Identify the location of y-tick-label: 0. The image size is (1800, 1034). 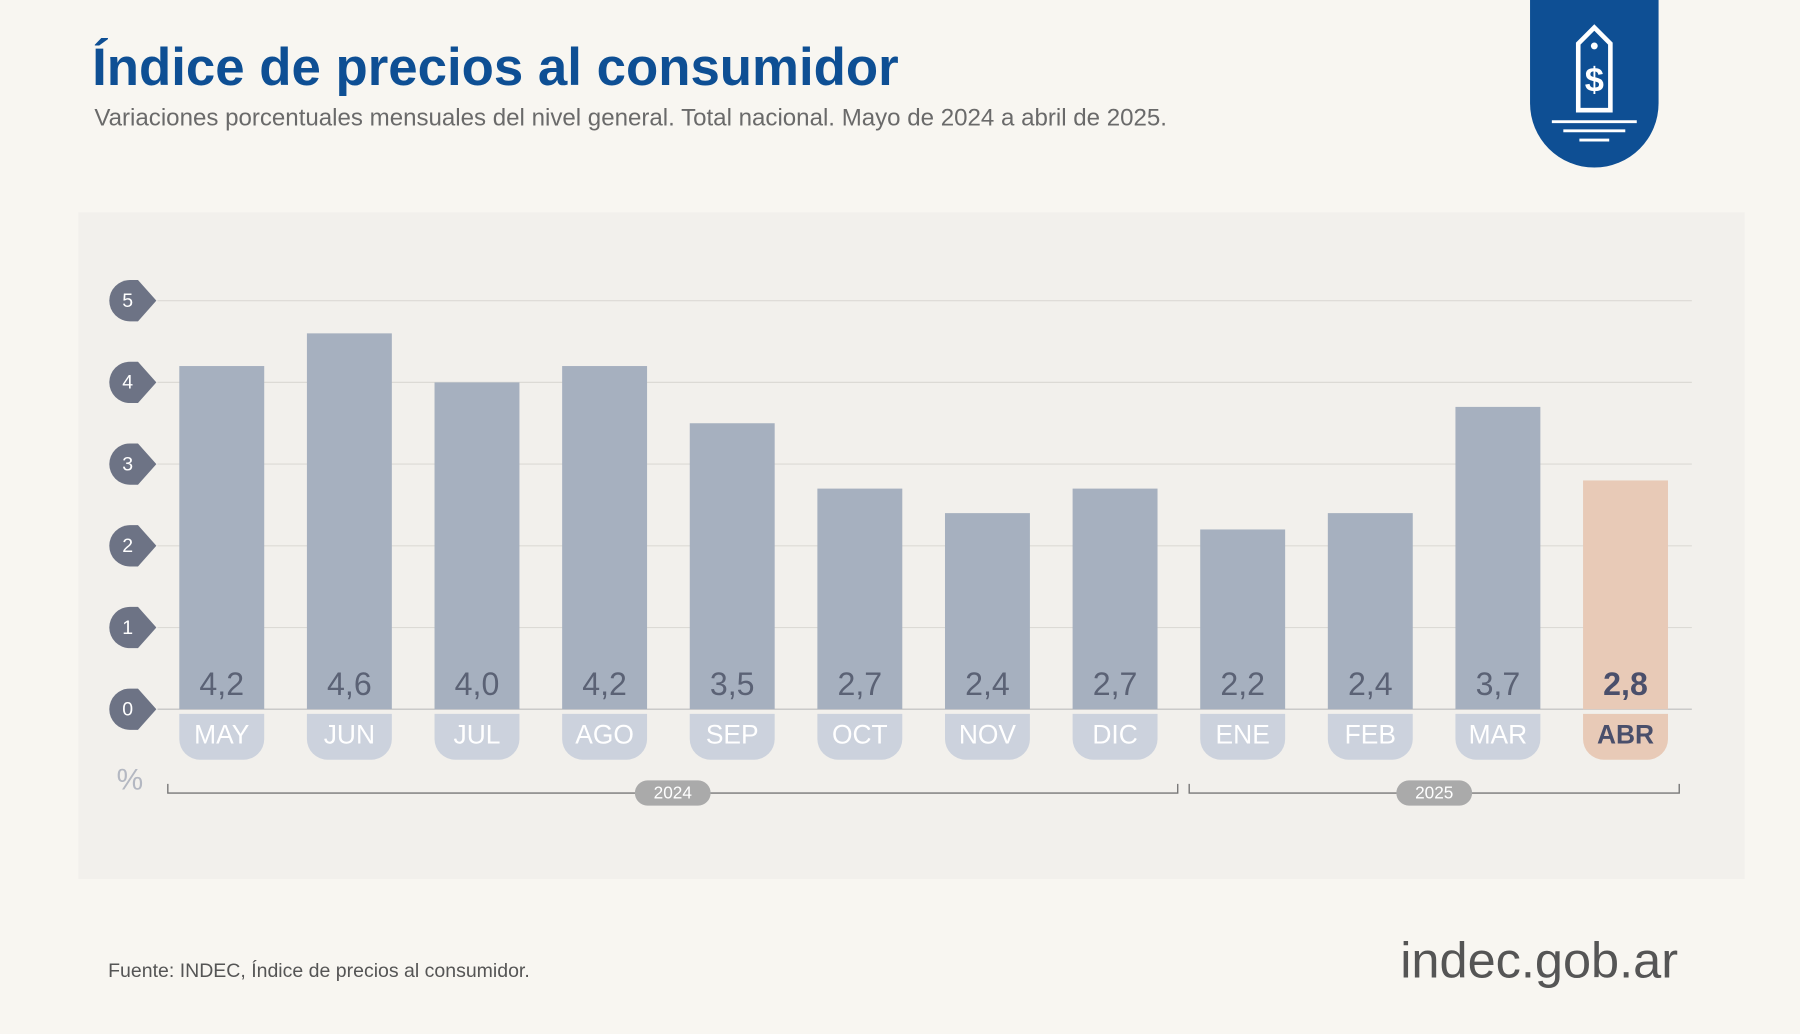
(127, 710).